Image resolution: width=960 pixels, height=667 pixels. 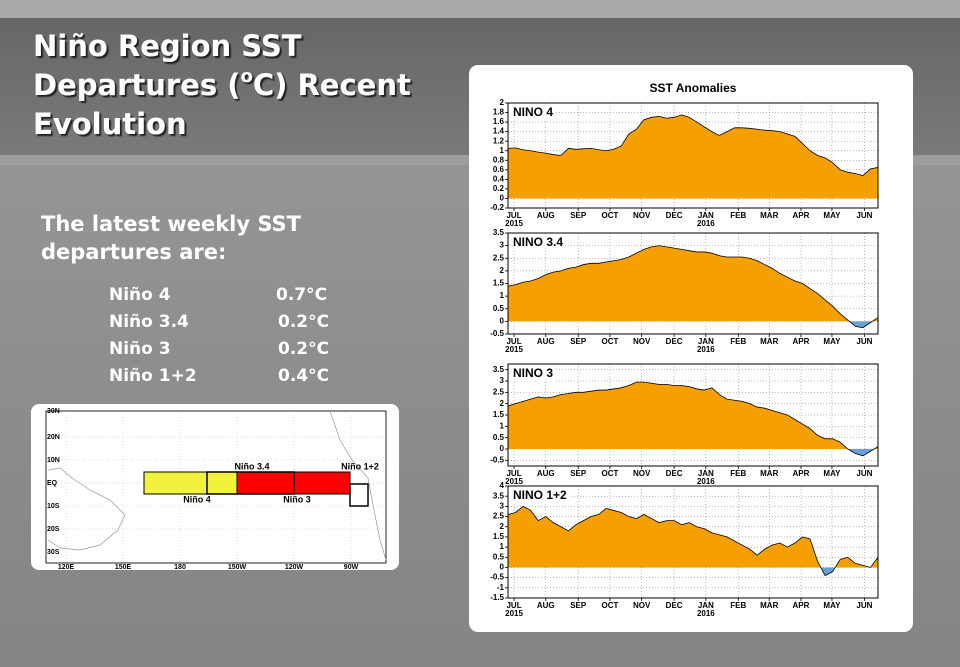 I want to click on region-label: Niño 4, so click(x=197, y=499).